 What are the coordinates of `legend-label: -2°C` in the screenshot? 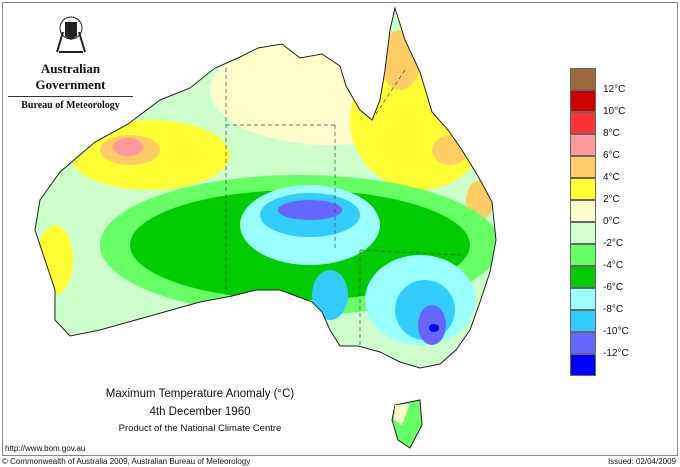 It's located at (613, 243).